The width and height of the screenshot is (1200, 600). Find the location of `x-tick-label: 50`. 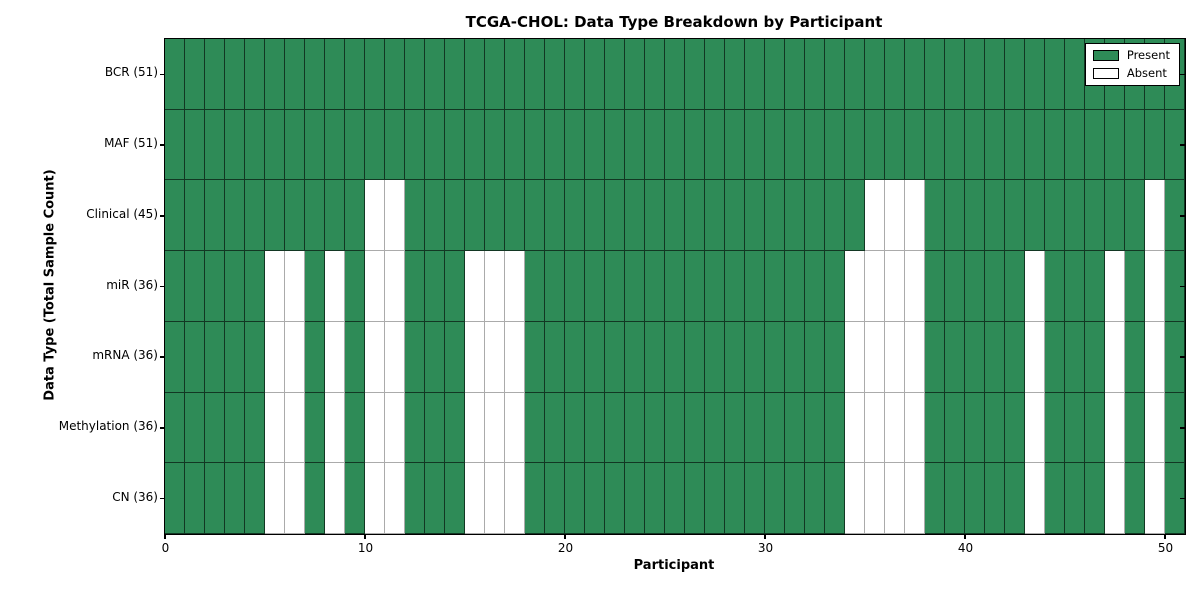

x-tick-label: 50 is located at coordinates (1165, 548).